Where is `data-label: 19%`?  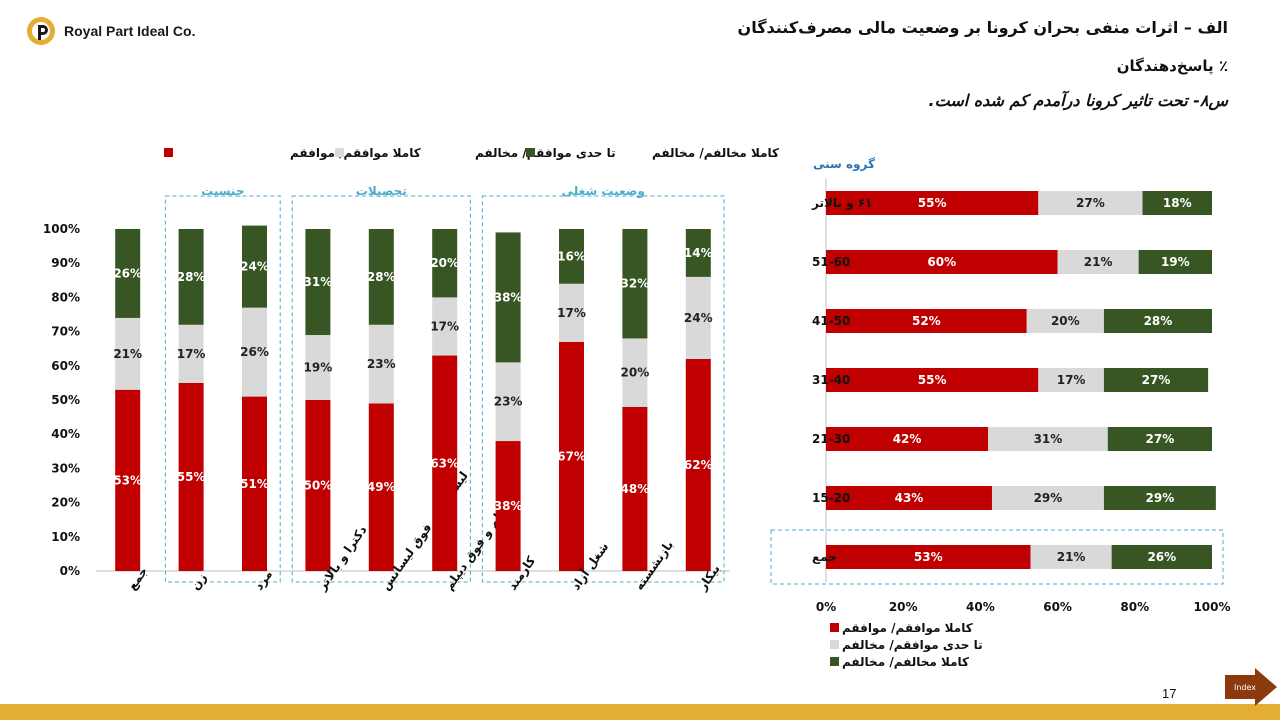
data-label: 19% is located at coordinates (318, 368).